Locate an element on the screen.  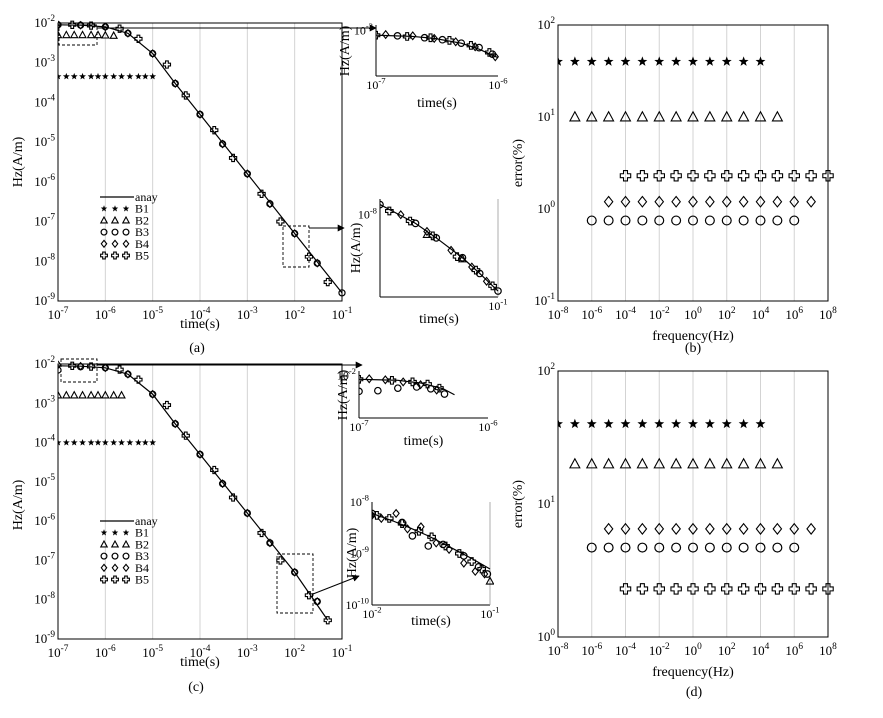
zoom-arrow is located at coordinates (336, 585).